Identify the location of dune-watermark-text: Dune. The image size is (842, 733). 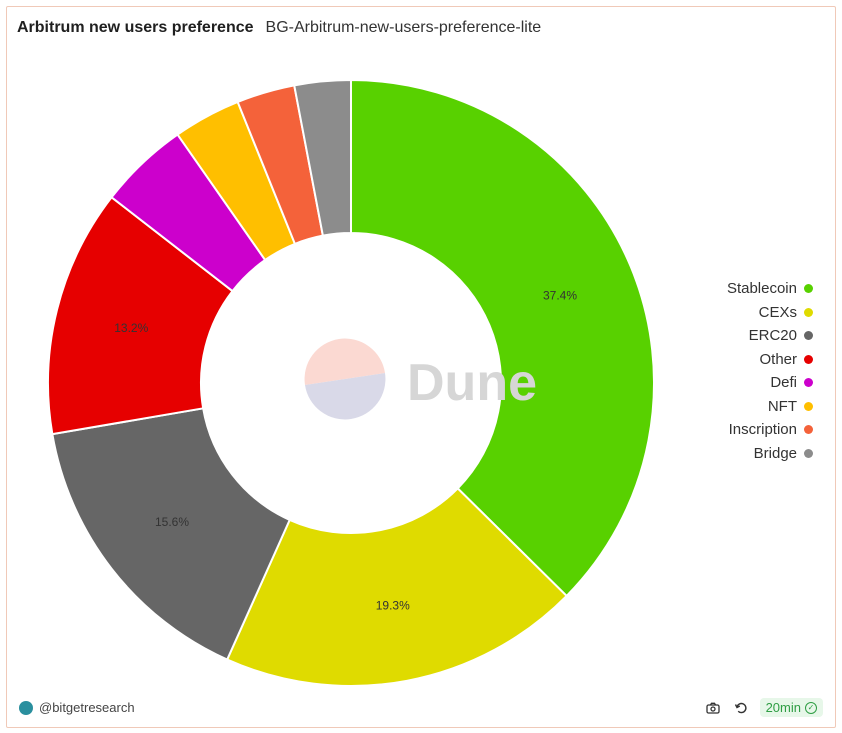
(472, 383).